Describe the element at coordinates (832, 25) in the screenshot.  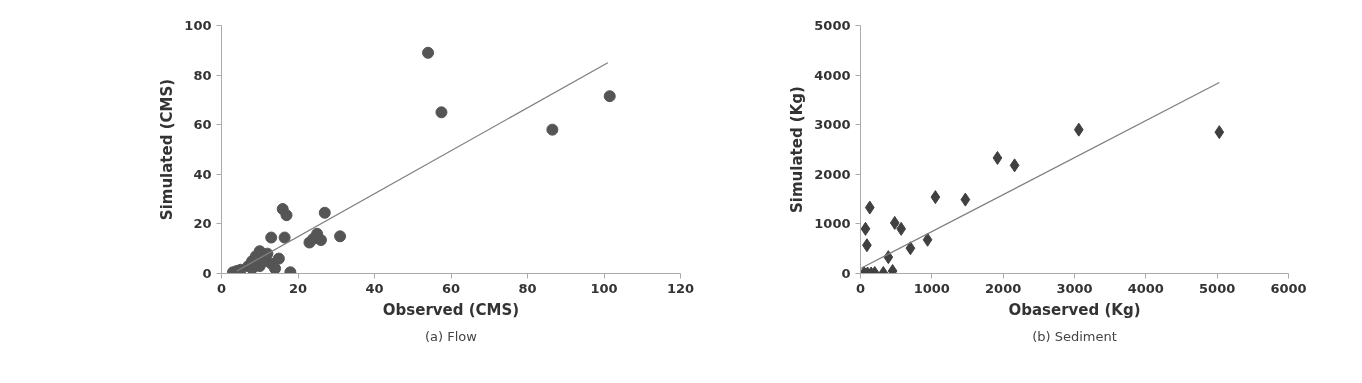
I see `y-tick-label: 5000` at that location.